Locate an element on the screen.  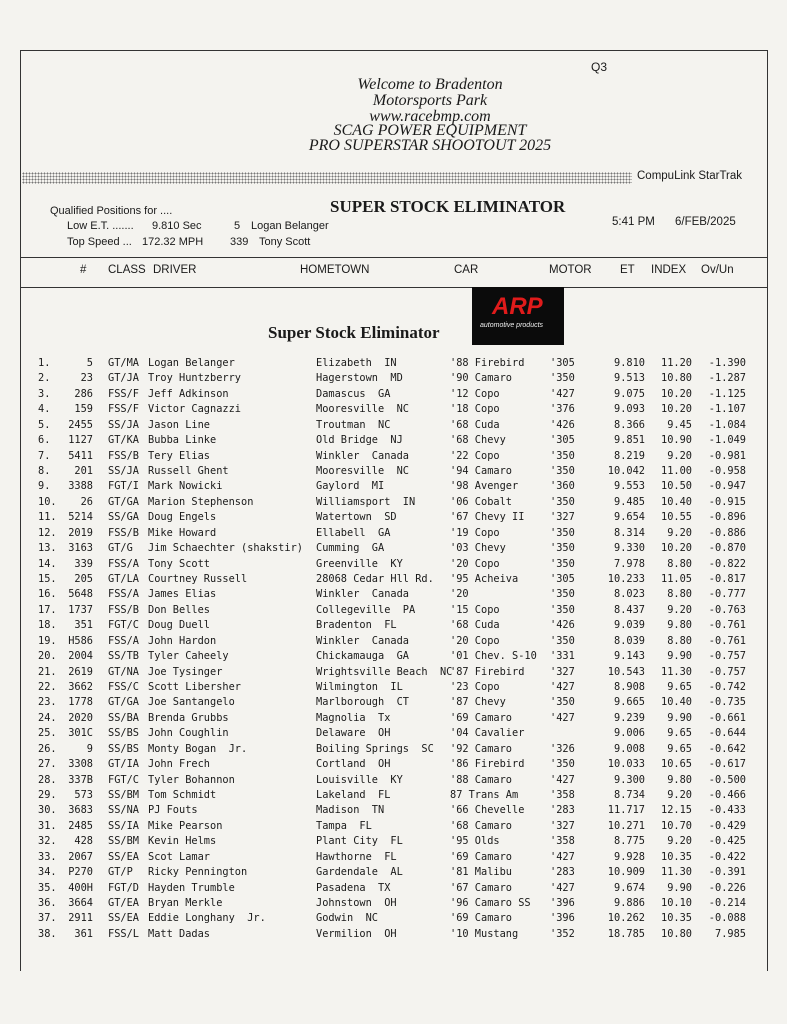
motor: '326 is located at coordinates (562, 748).